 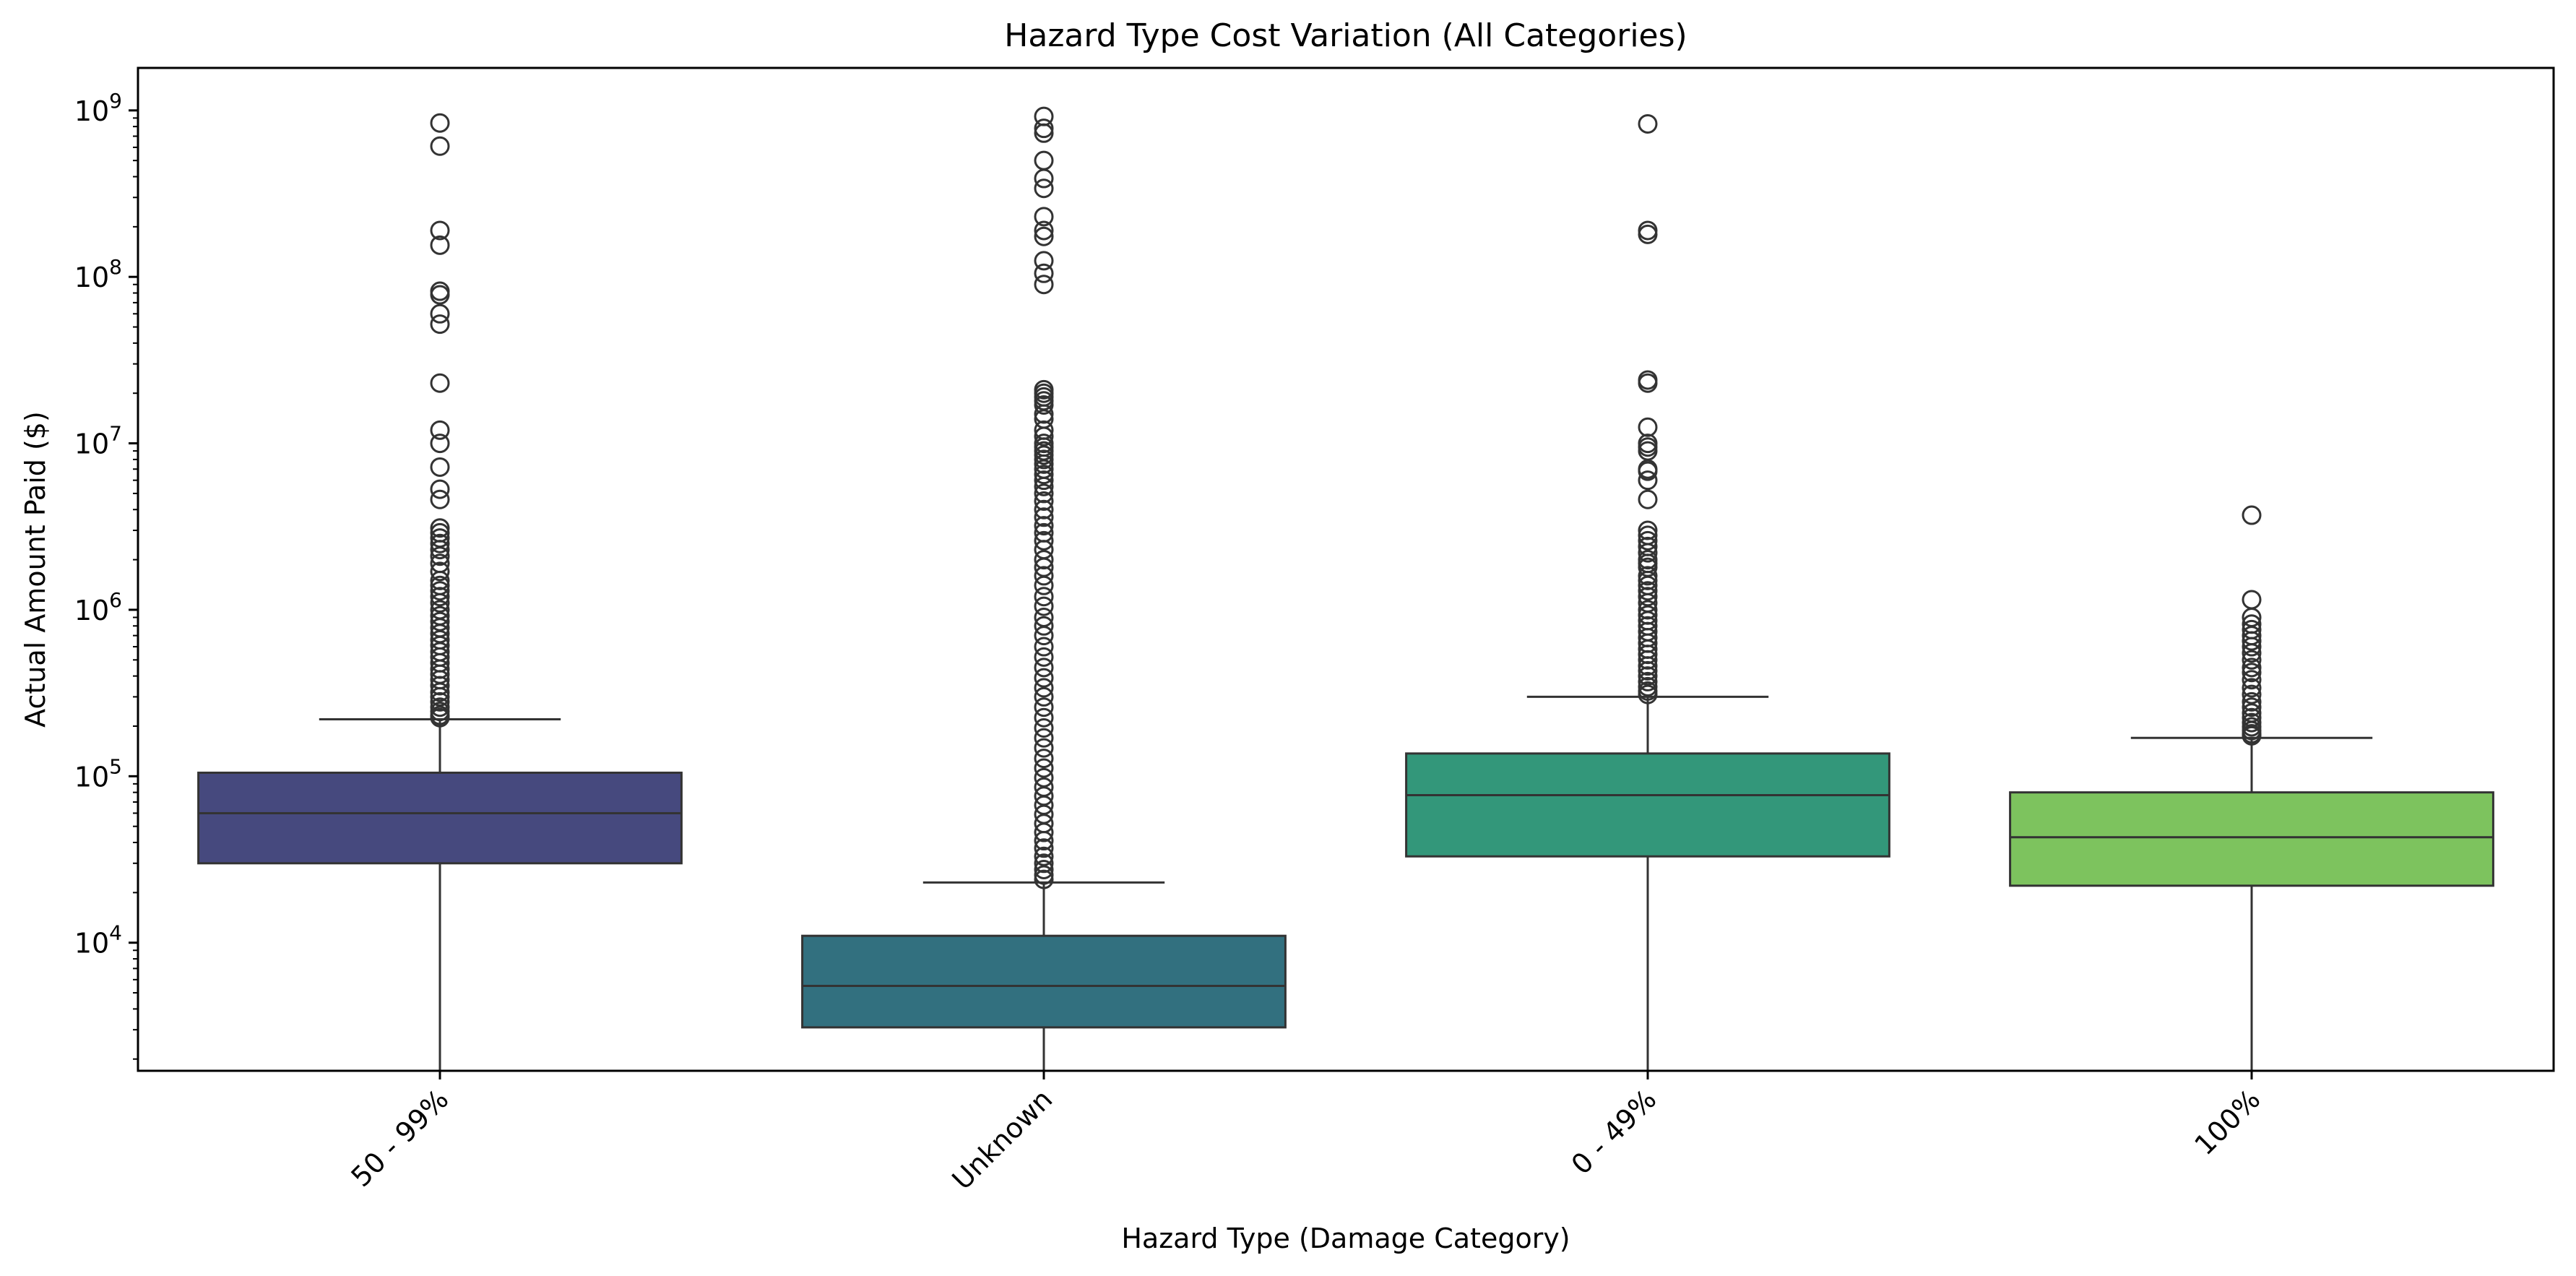 What do you see at coordinates (98, 940) in the screenshot?
I see `y-tick-label: 10⁴` at bounding box center [98, 940].